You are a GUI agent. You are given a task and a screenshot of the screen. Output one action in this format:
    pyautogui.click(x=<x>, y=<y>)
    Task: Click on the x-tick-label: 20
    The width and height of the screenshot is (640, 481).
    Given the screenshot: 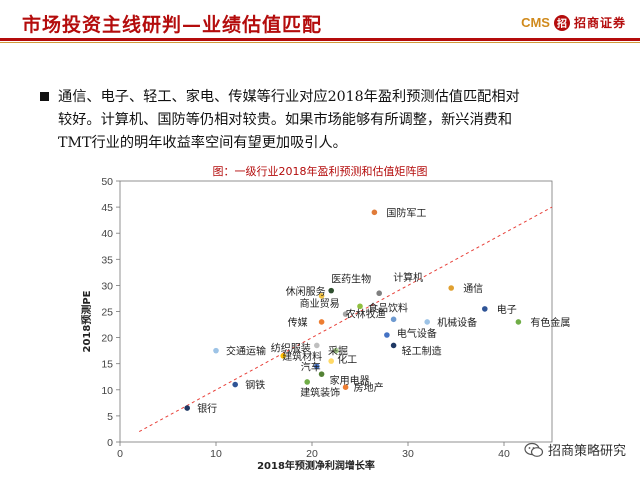 What is the action you would take?
    pyautogui.click(x=312, y=454)
    